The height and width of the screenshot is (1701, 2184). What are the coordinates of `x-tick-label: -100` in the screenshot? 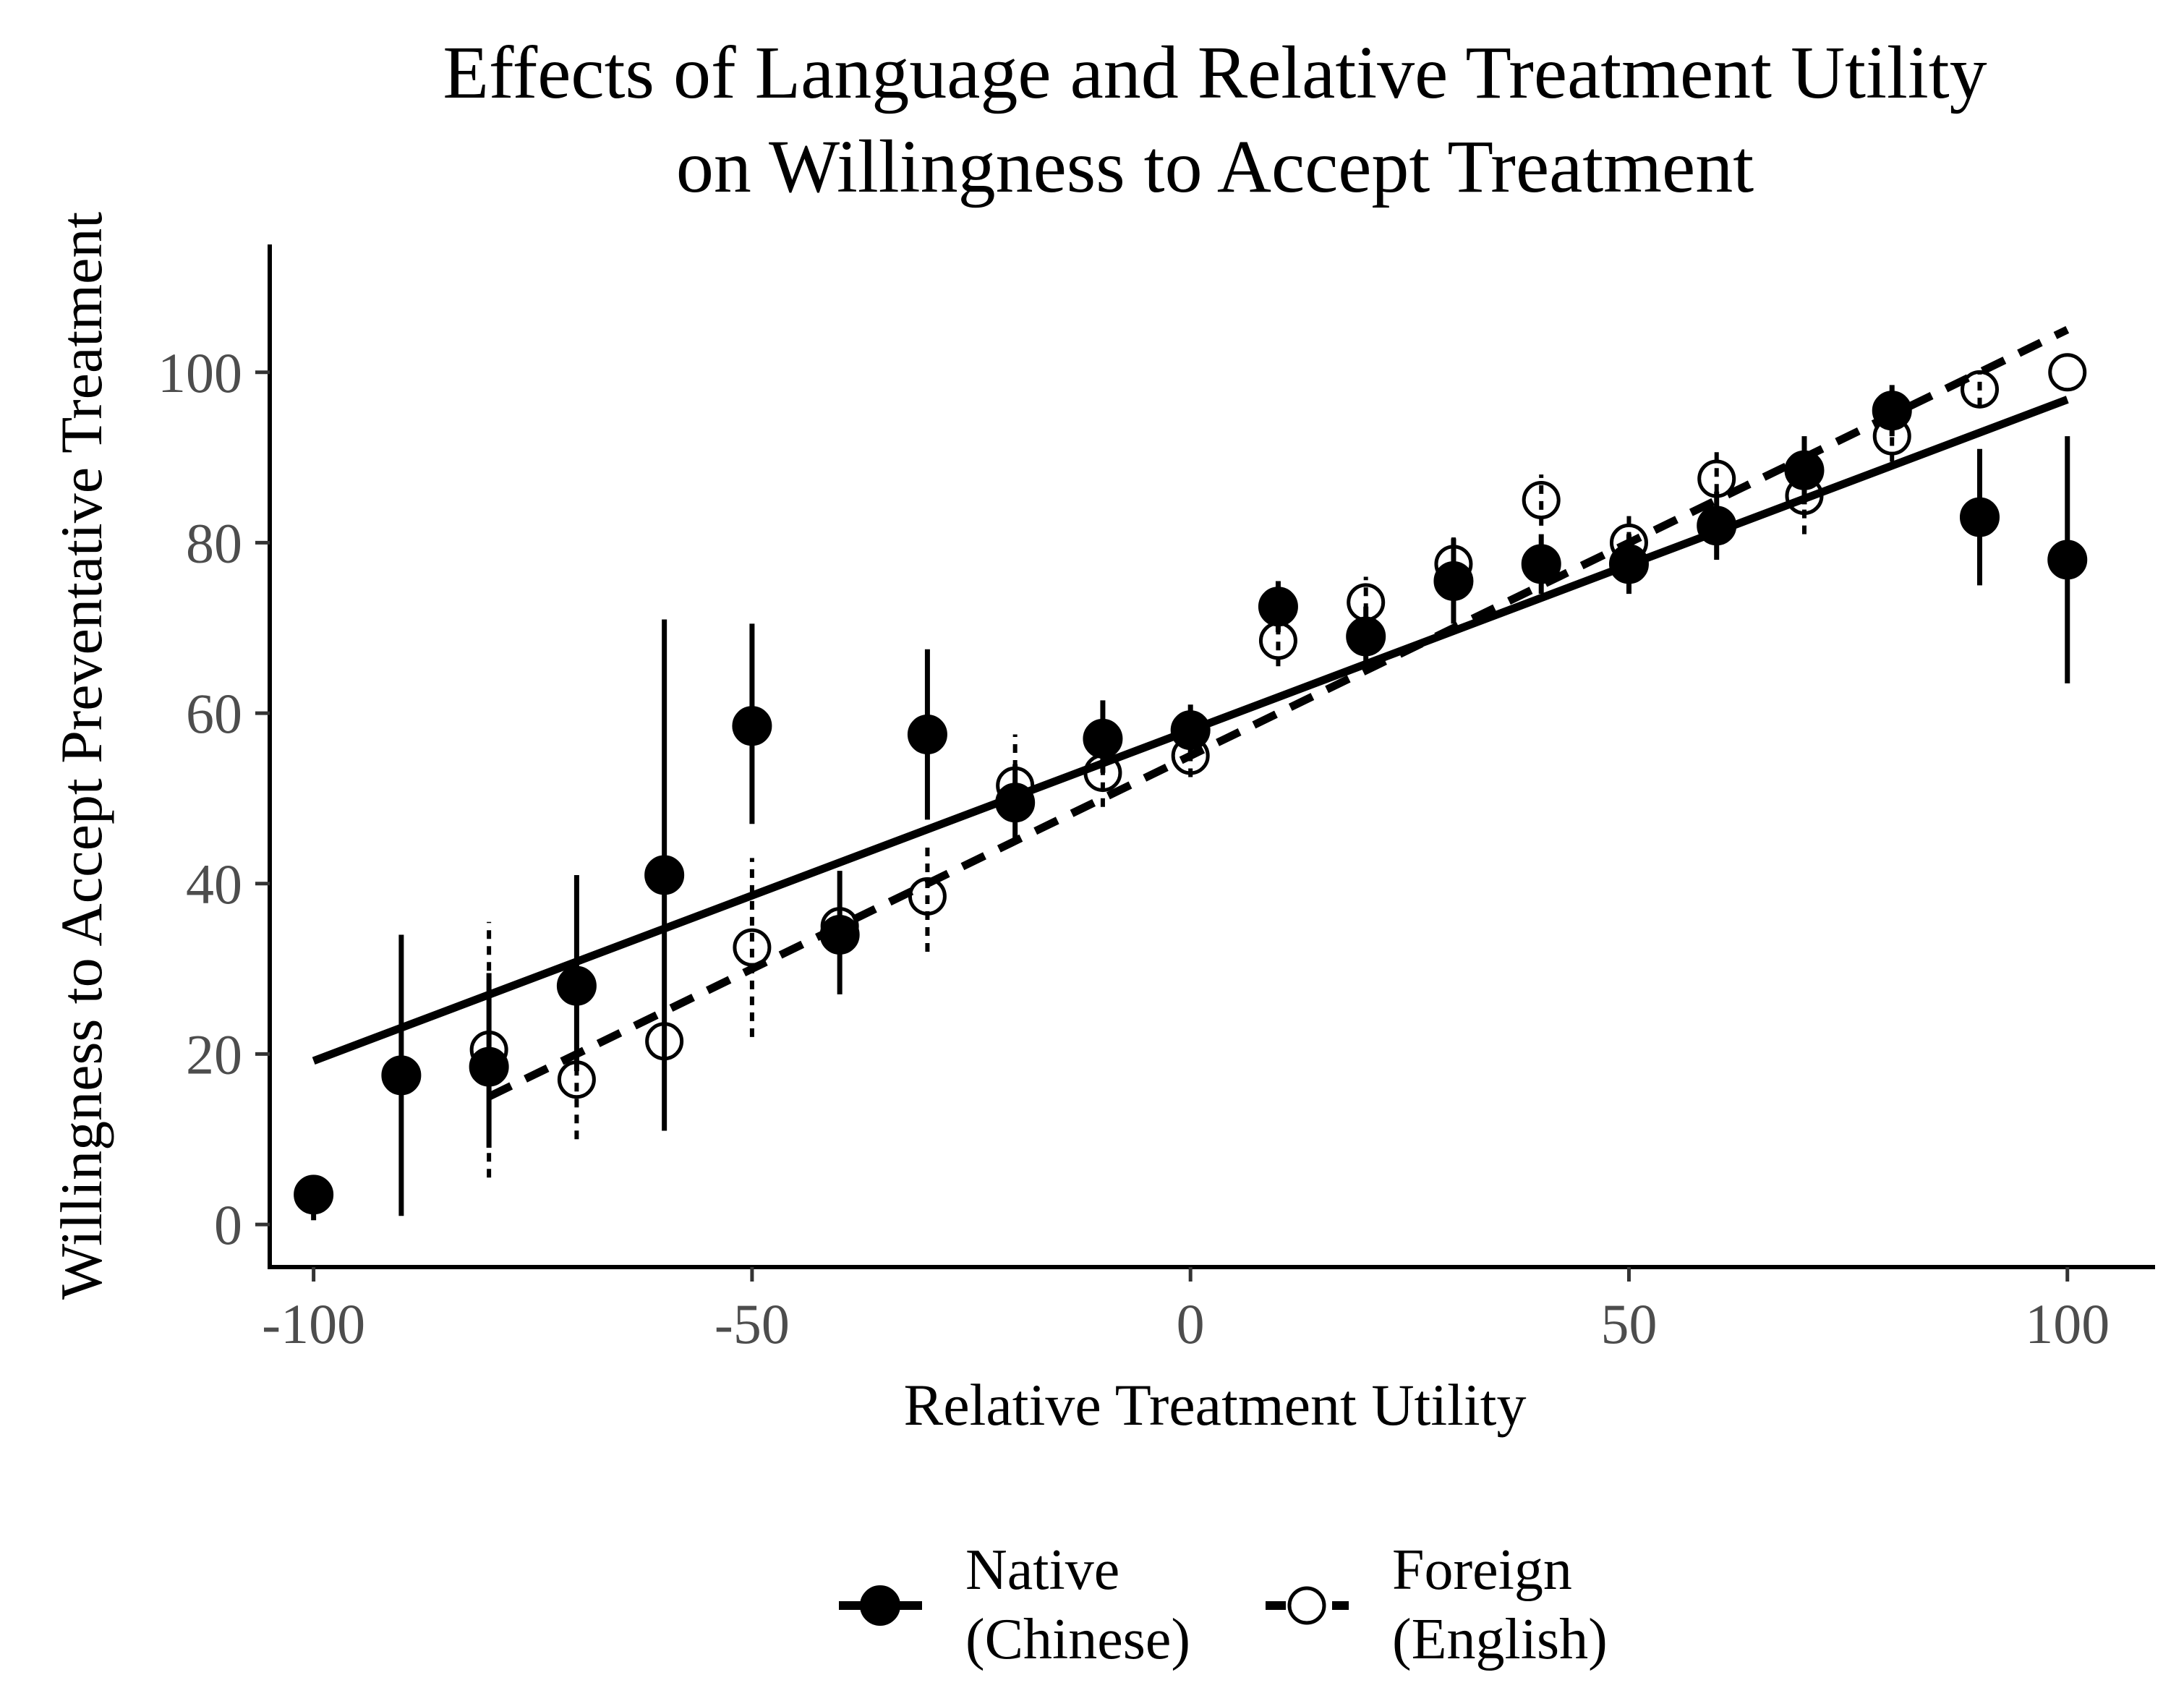 It's located at (313, 1323).